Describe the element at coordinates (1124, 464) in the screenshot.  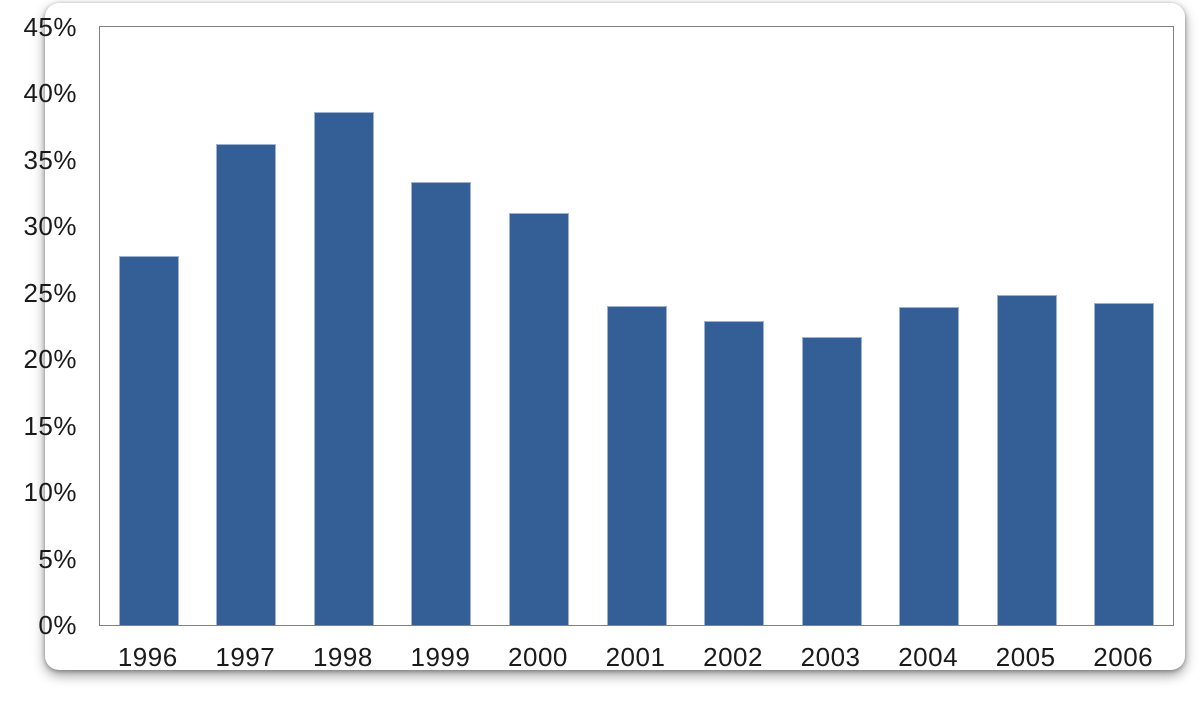
I see `bar-2006` at that location.